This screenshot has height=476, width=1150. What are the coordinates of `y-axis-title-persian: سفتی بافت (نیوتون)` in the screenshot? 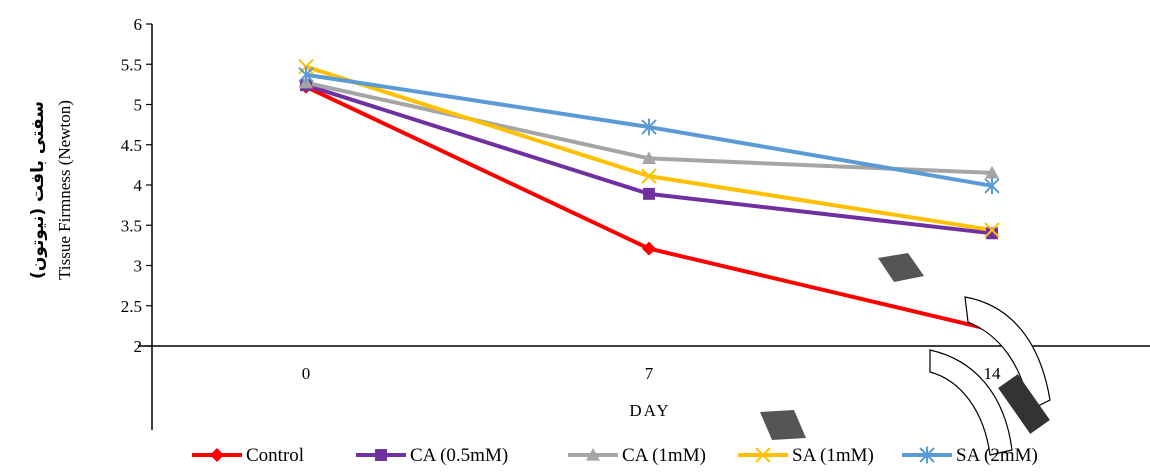 It's located at (38, 190).